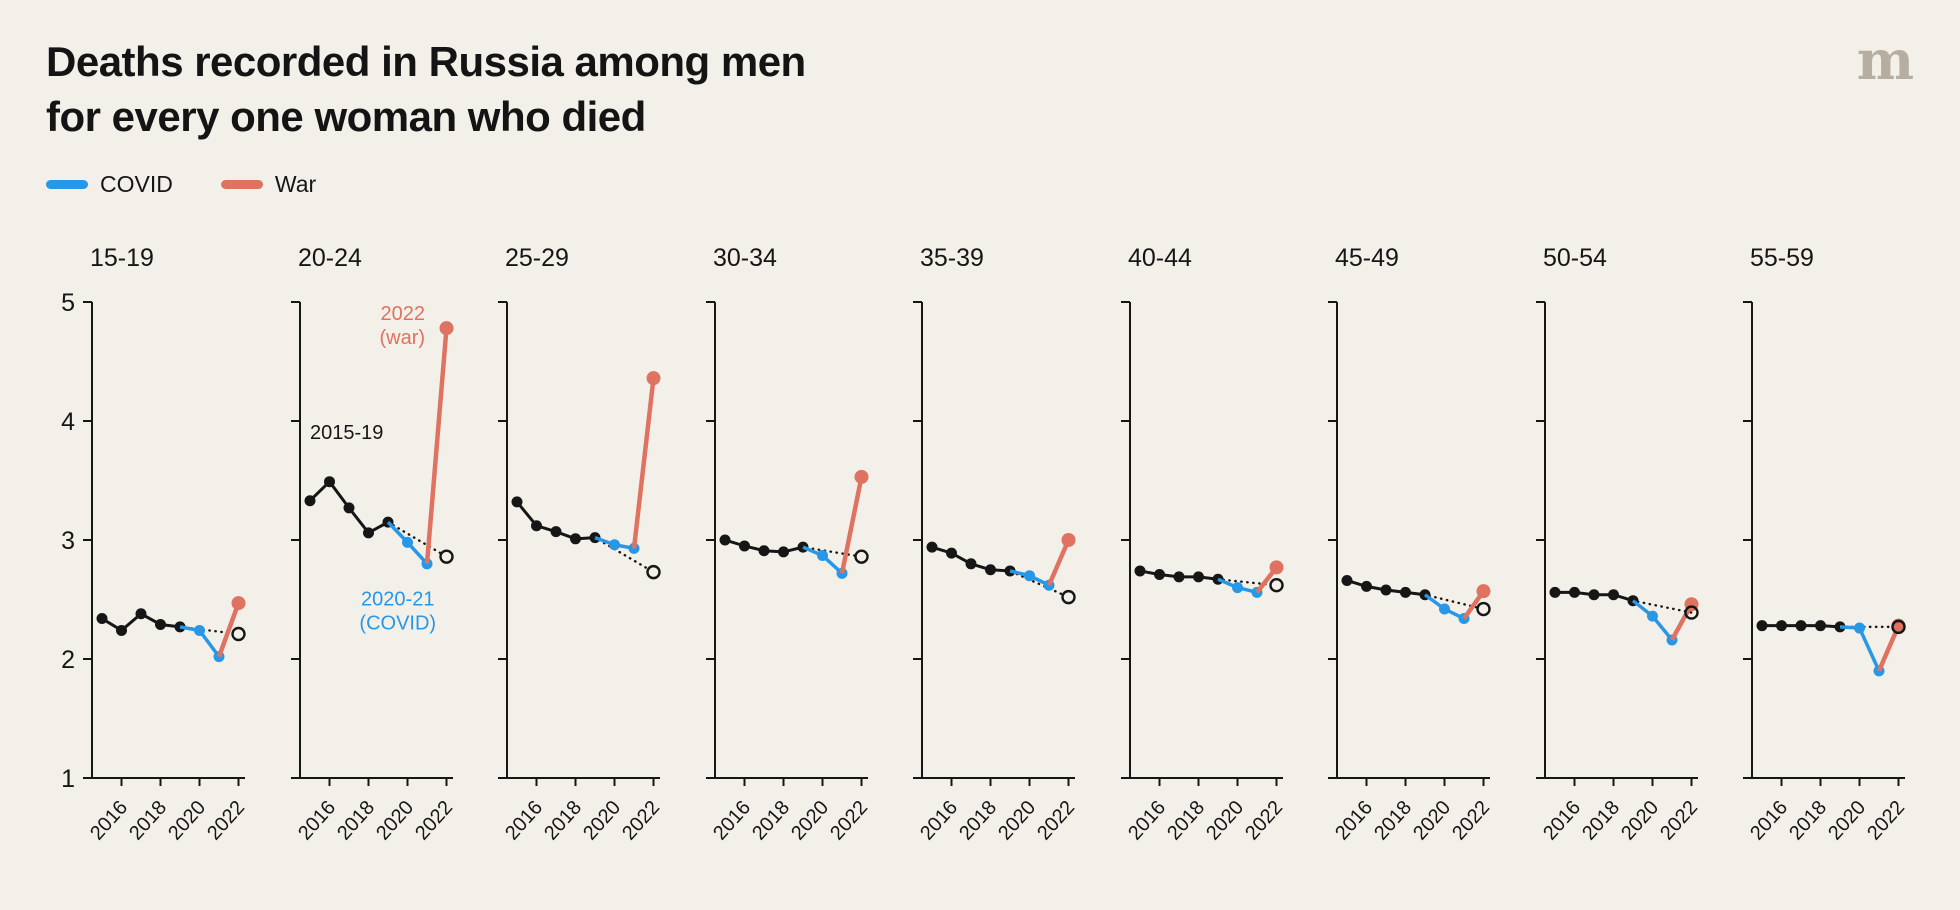 The image size is (1960, 910). Describe the element at coordinates (537, 258) in the screenshot. I see `age-group-label: 25-29` at that location.